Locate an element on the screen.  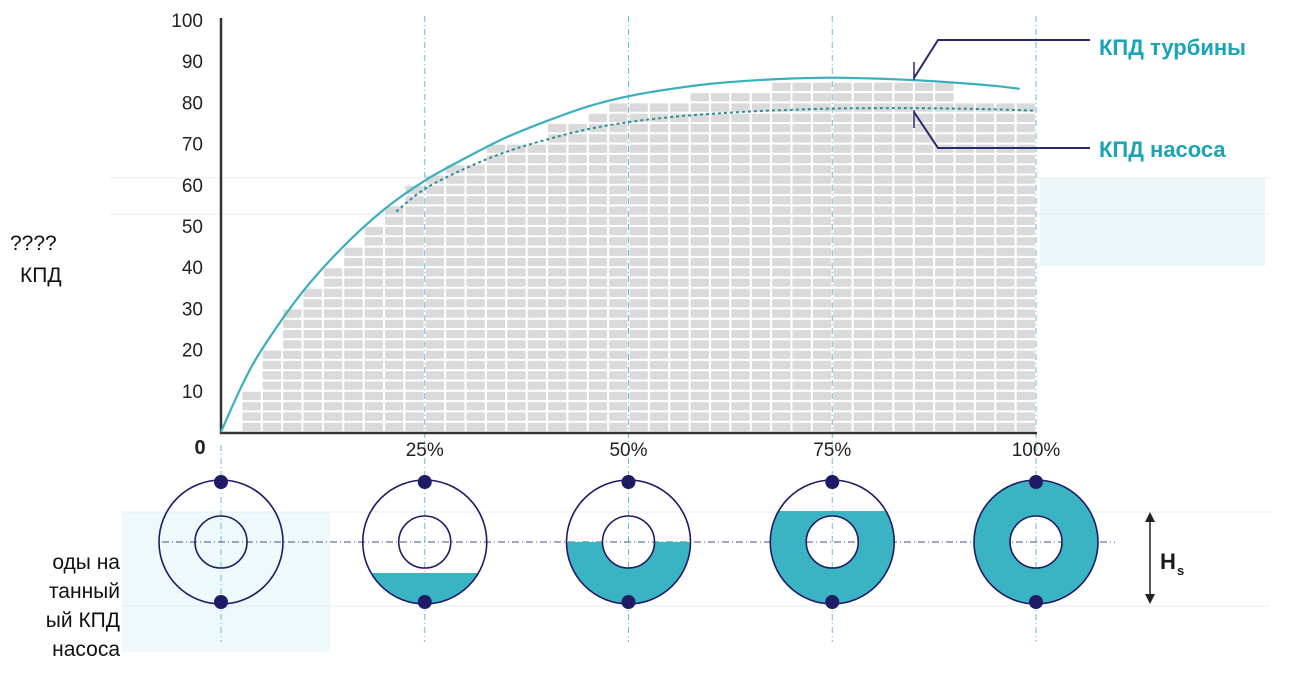
pipe-water-fill is located at coordinates (1036, 542).